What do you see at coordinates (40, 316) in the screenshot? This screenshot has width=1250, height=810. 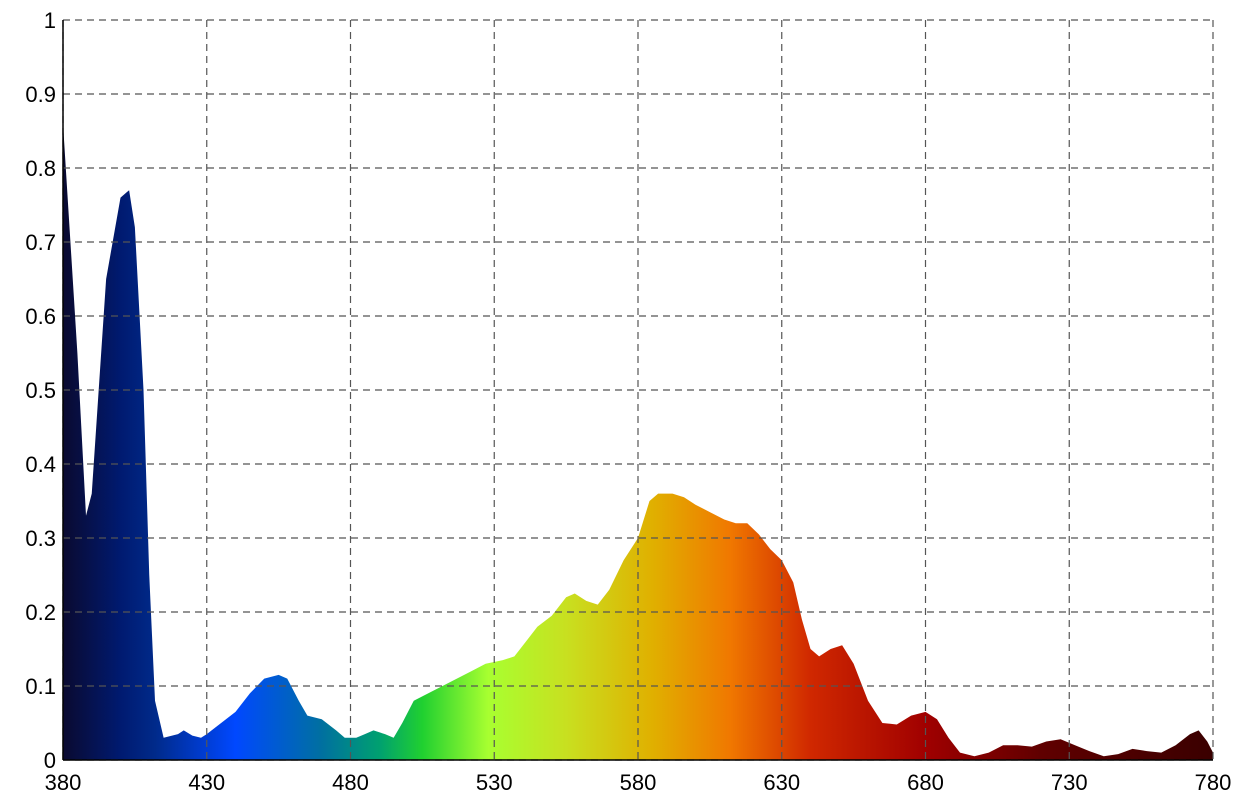 I see `y-tick-label: 0.6` at bounding box center [40, 316].